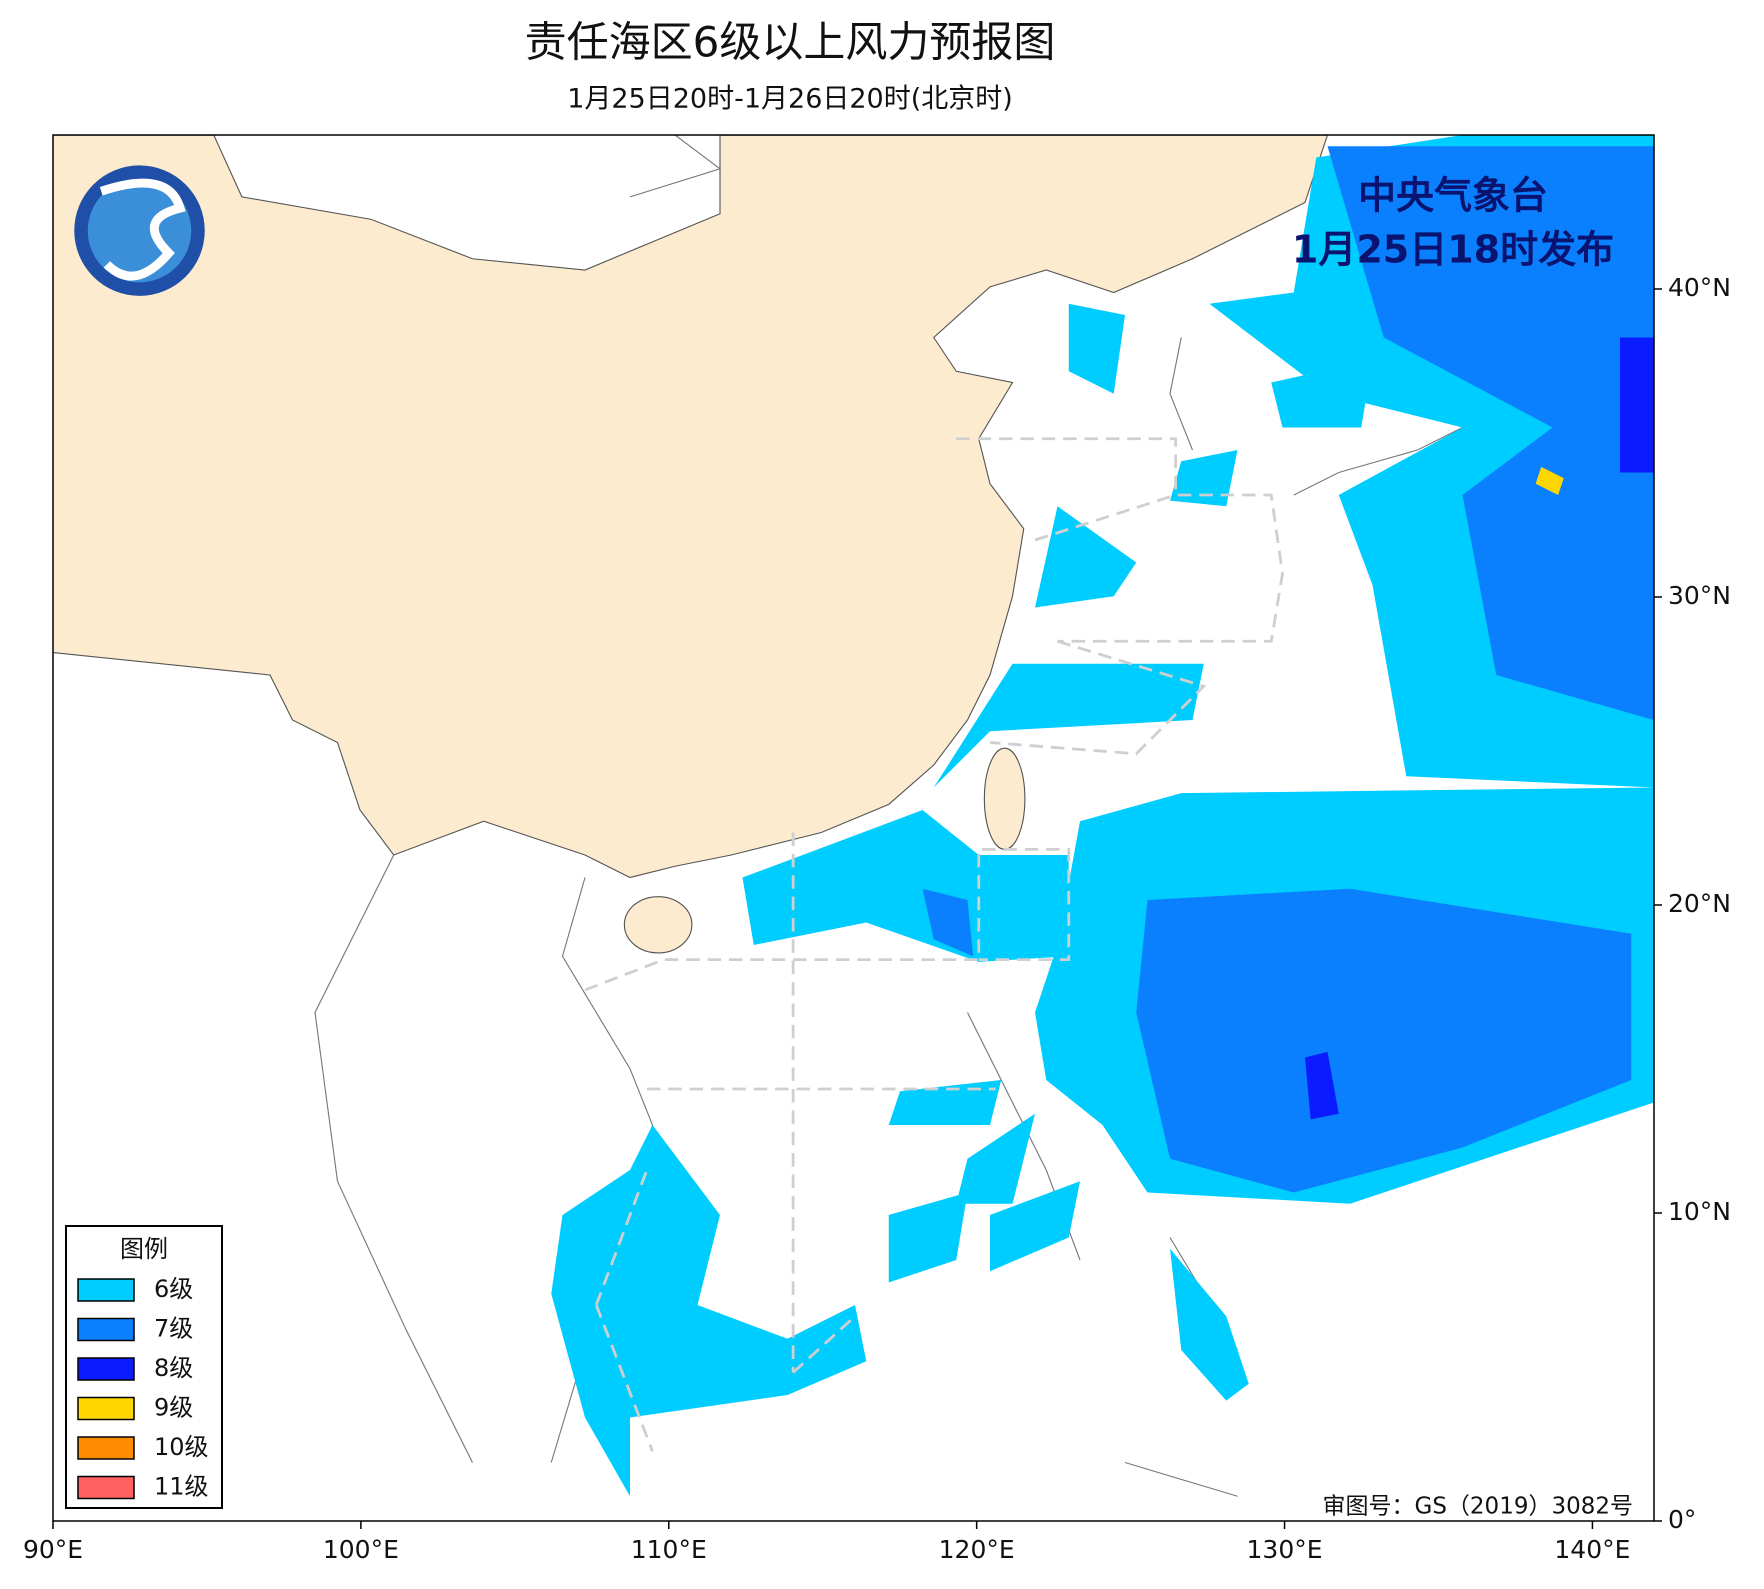 The height and width of the screenshot is (1589, 1764). Describe the element at coordinates (1699, 903) in the screenshot. I see `y-tick-label: 20°N` at that location.